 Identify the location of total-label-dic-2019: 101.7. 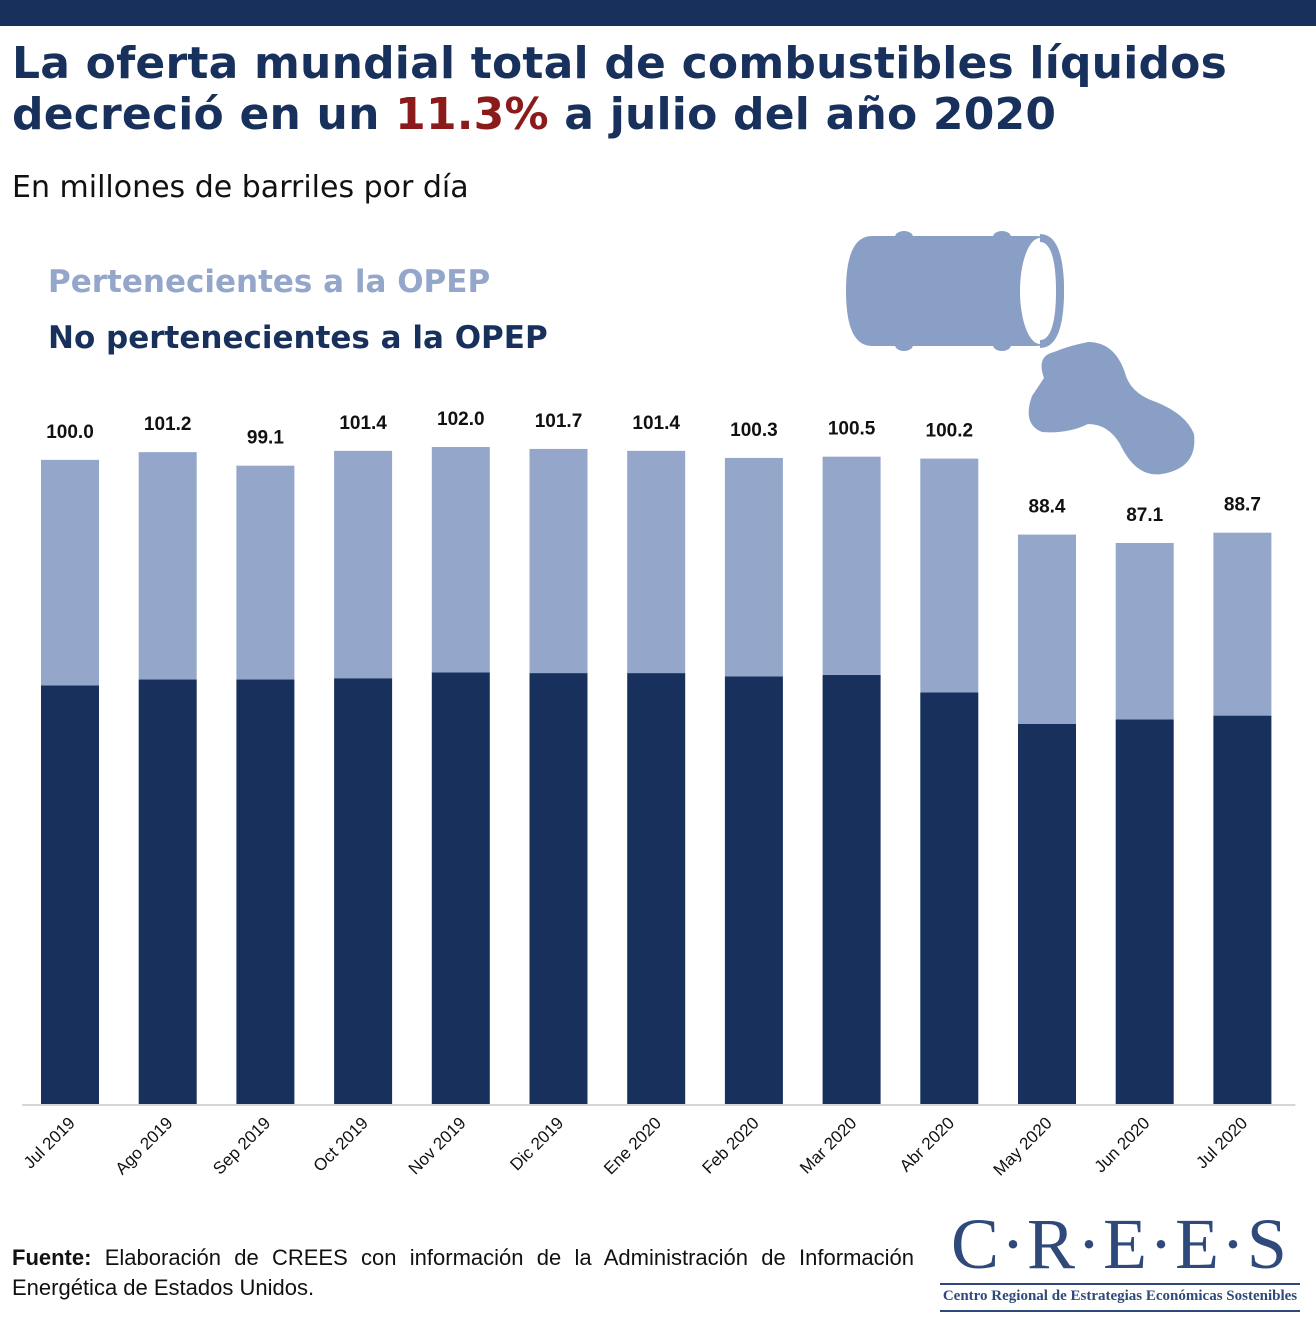
(559, 421).